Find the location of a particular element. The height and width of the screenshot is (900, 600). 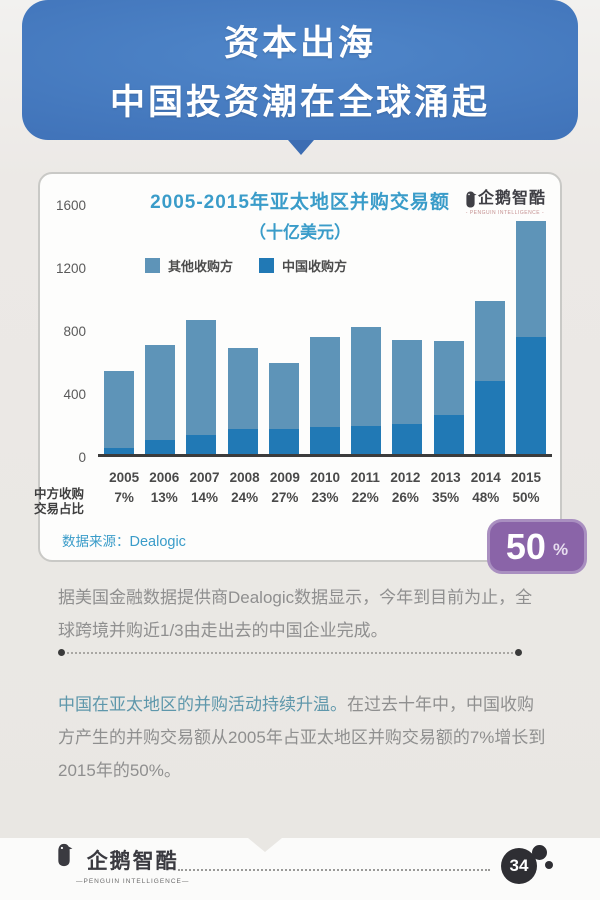

bar-2006 is located at coordinates (160, 399).